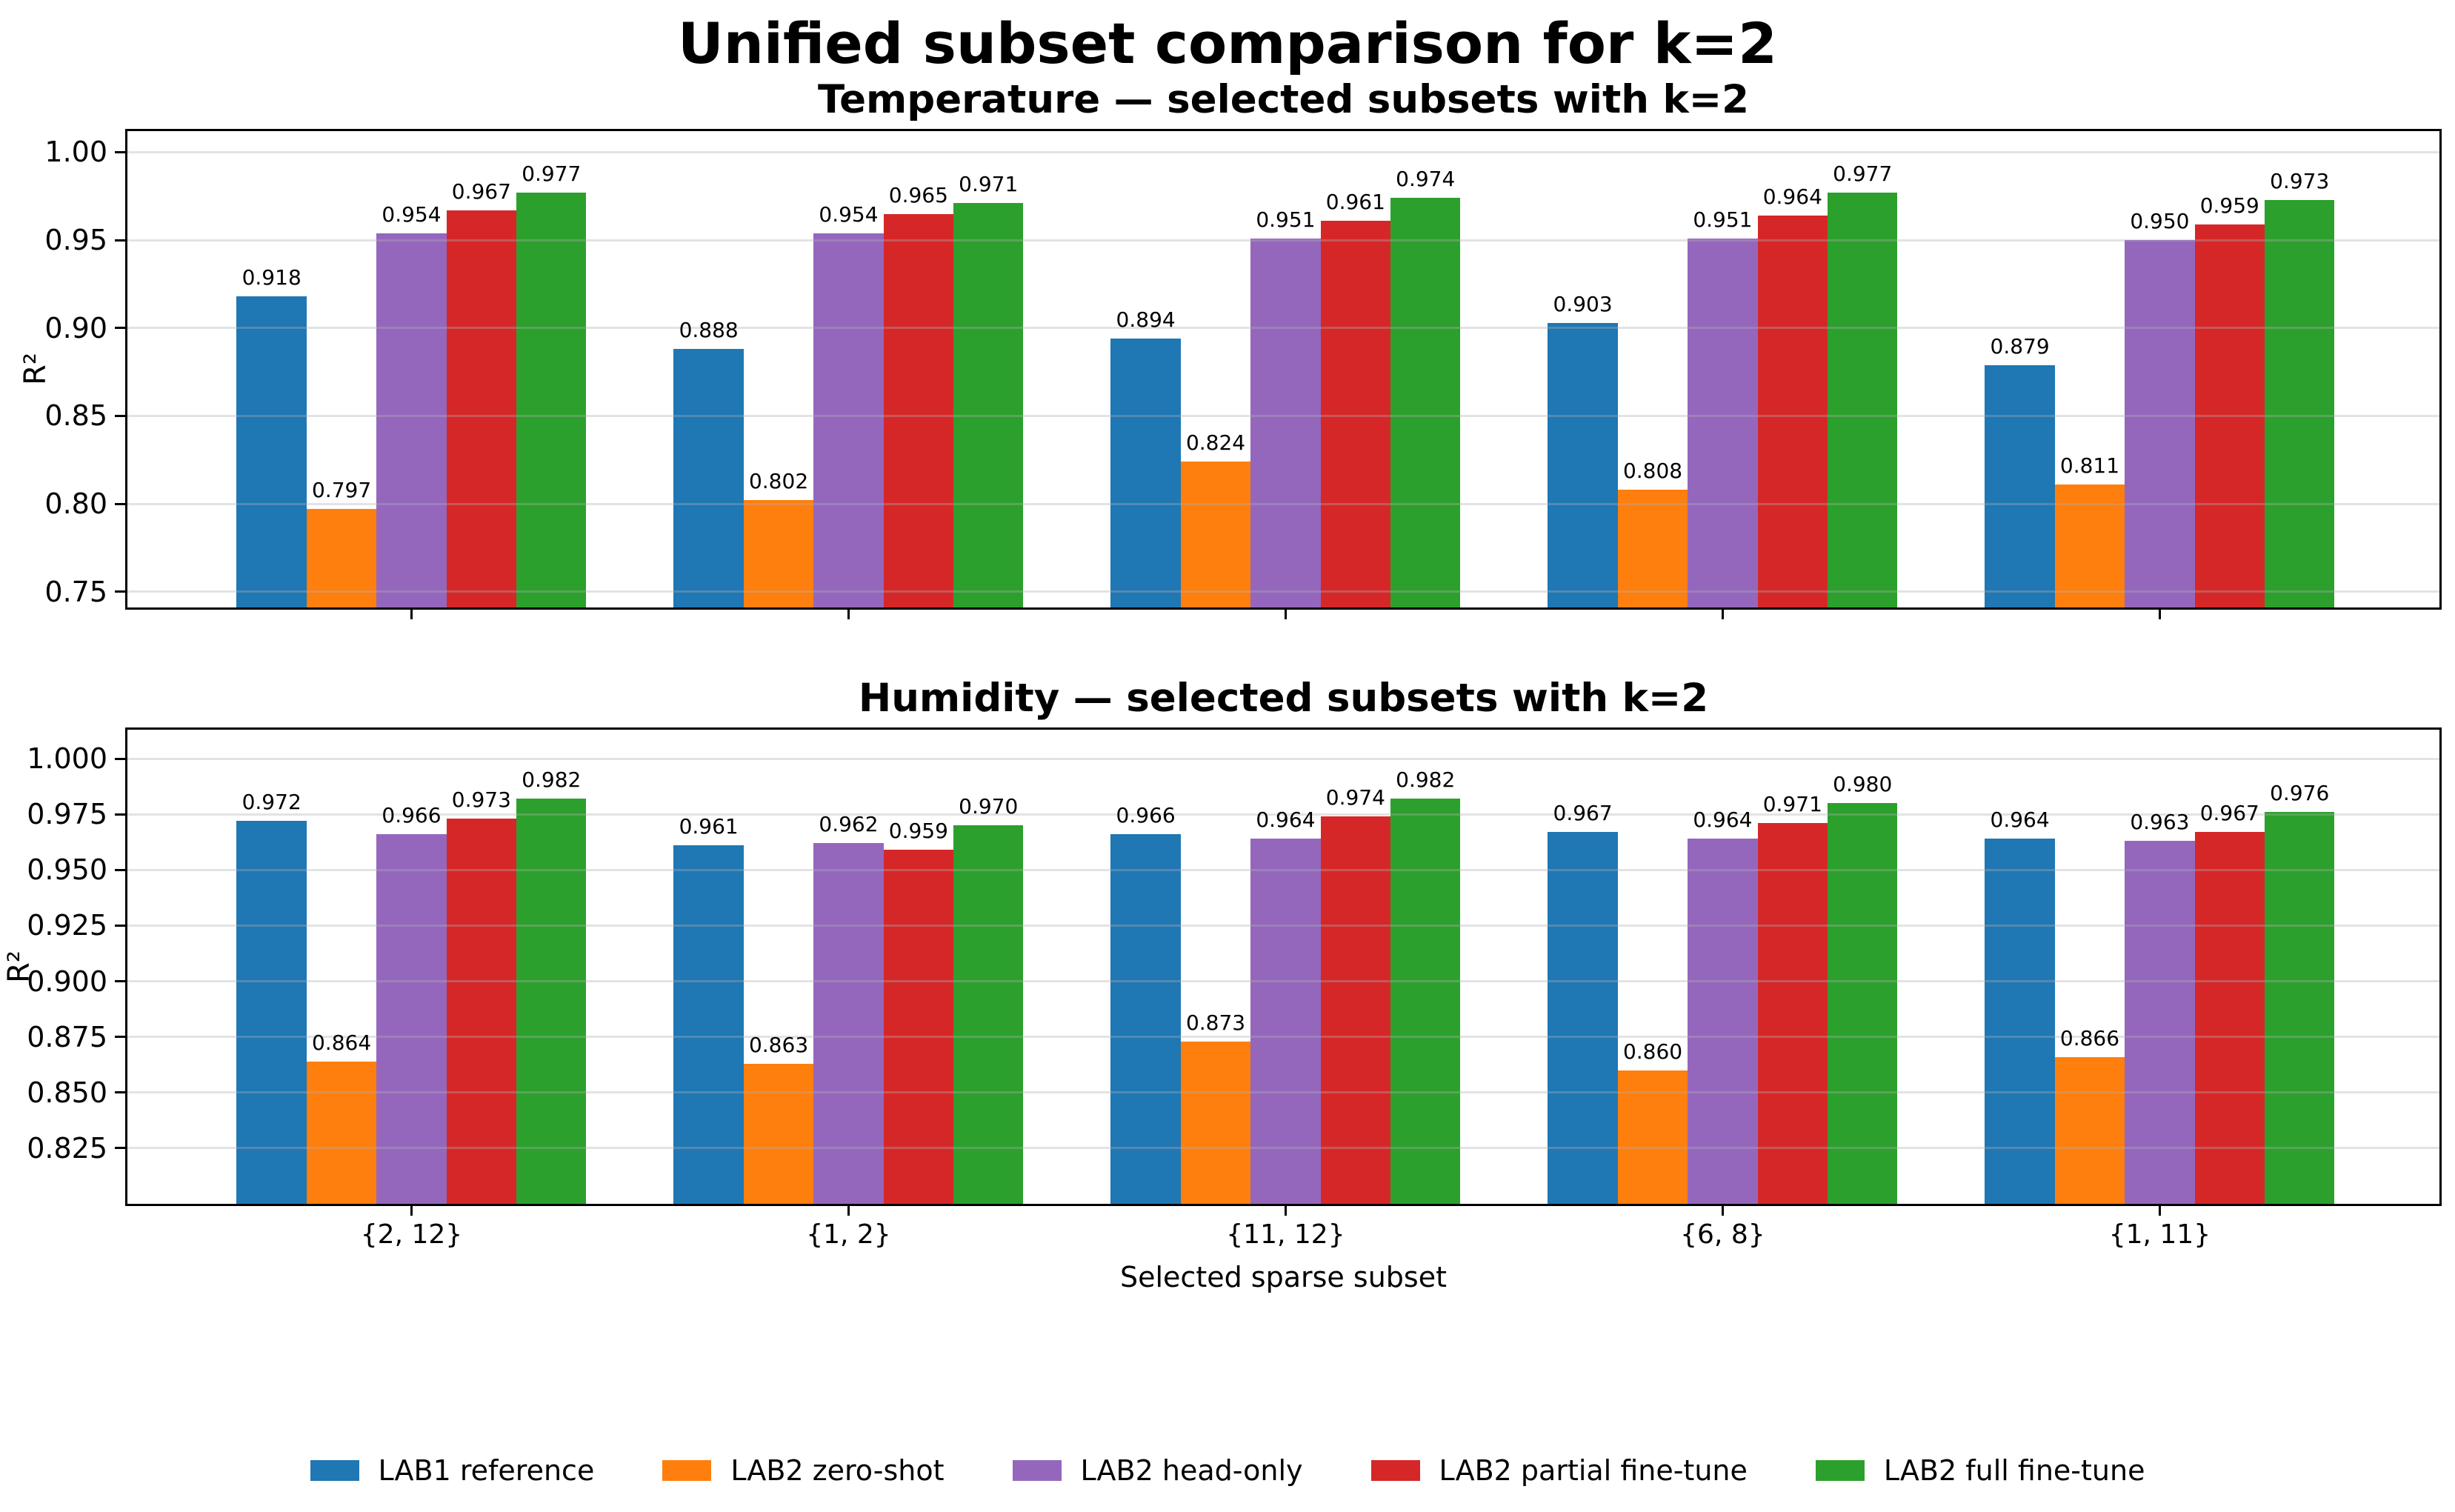 This screenshot has width=2455, height=1512. Describe the element at coordinates (848, 1024) in the screenshot. I see `bar-lab2-head-only-g1` at that location.